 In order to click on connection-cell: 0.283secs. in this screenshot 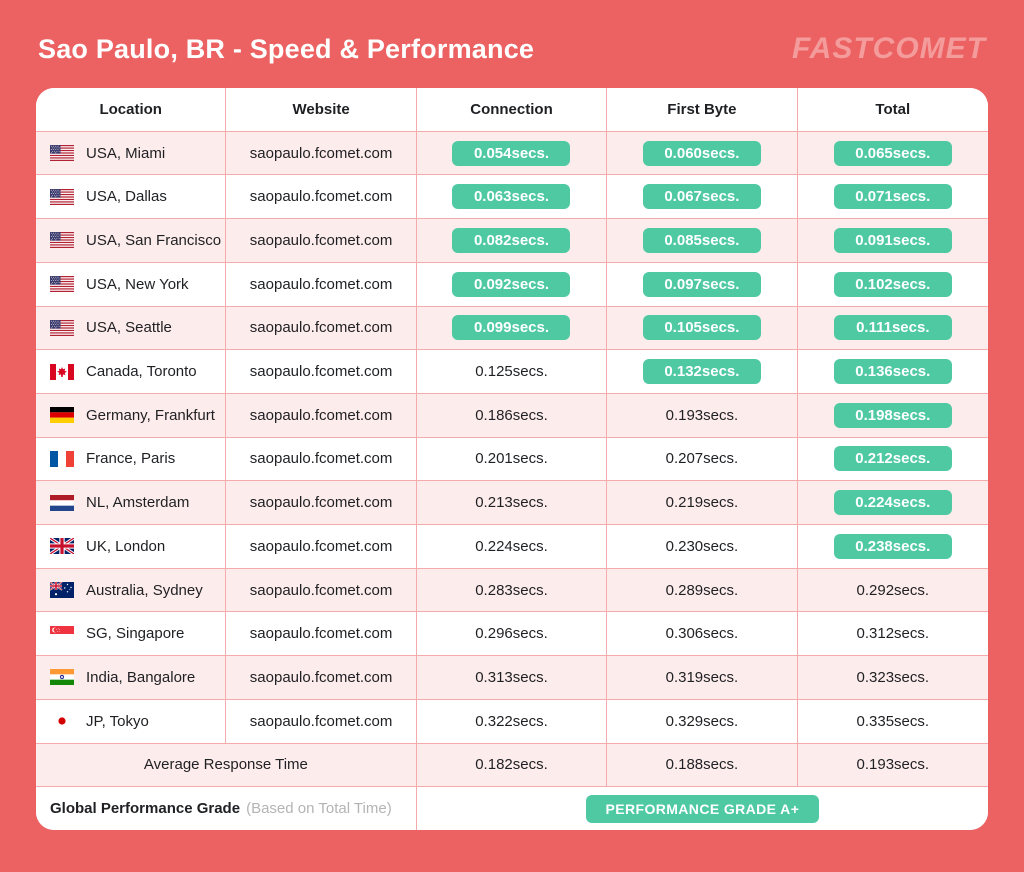, I will do `click(512, 590)`.